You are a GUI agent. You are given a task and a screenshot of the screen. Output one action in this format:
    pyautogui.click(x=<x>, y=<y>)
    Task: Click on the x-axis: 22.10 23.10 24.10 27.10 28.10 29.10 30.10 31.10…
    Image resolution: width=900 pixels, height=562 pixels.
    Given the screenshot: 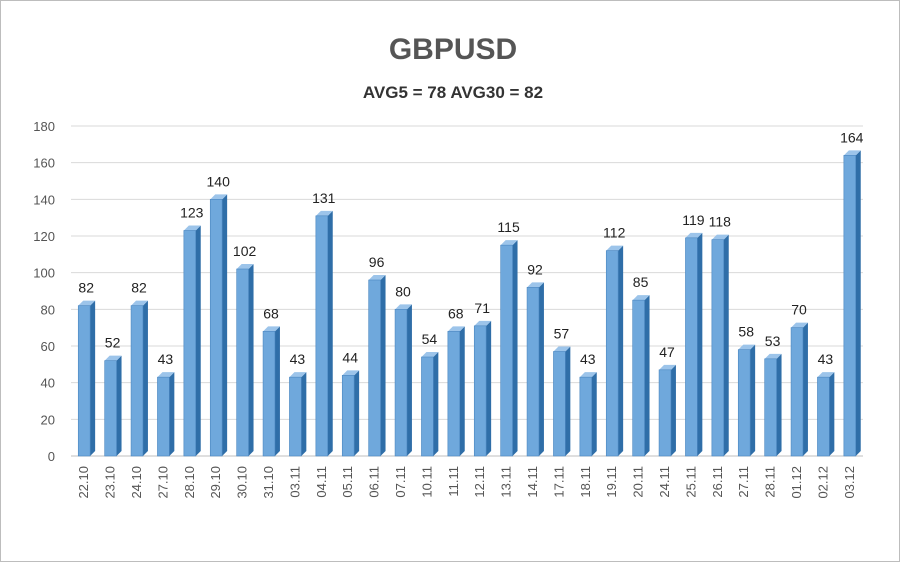 What is the action you would take?
    pyautogui.click(x=466, y=482)
    